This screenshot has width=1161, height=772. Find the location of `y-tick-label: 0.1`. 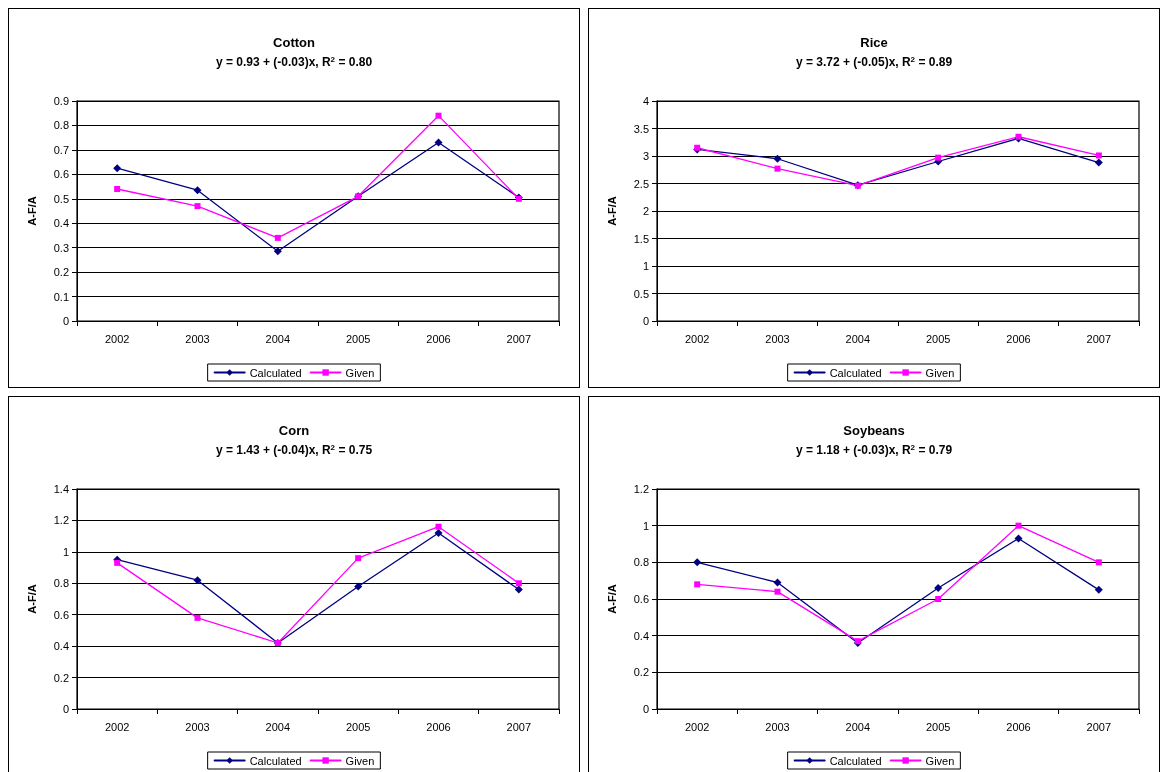

y-tick-label: 0.1 is located at coordinates (61, 296).